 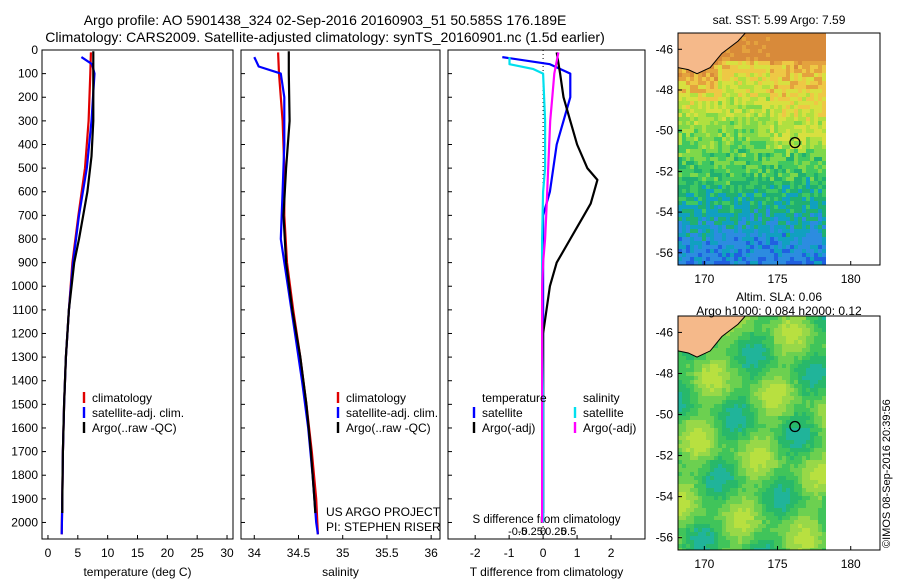 I want to click on y-tick-label: 1500, so click(x=24, y=404).